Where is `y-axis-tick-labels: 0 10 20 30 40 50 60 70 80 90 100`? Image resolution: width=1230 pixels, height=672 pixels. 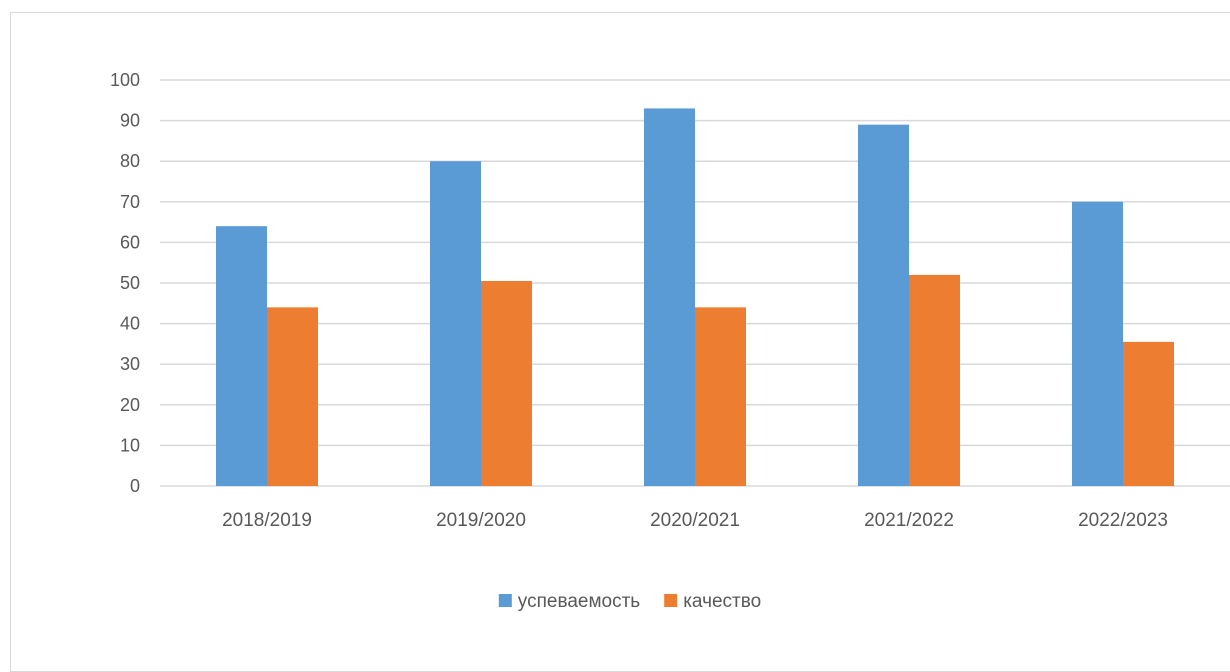
y-axis-tick-labels: 0 10 20 30 40 50 60 70 80 90 100 is located at coordinates (125, 283).